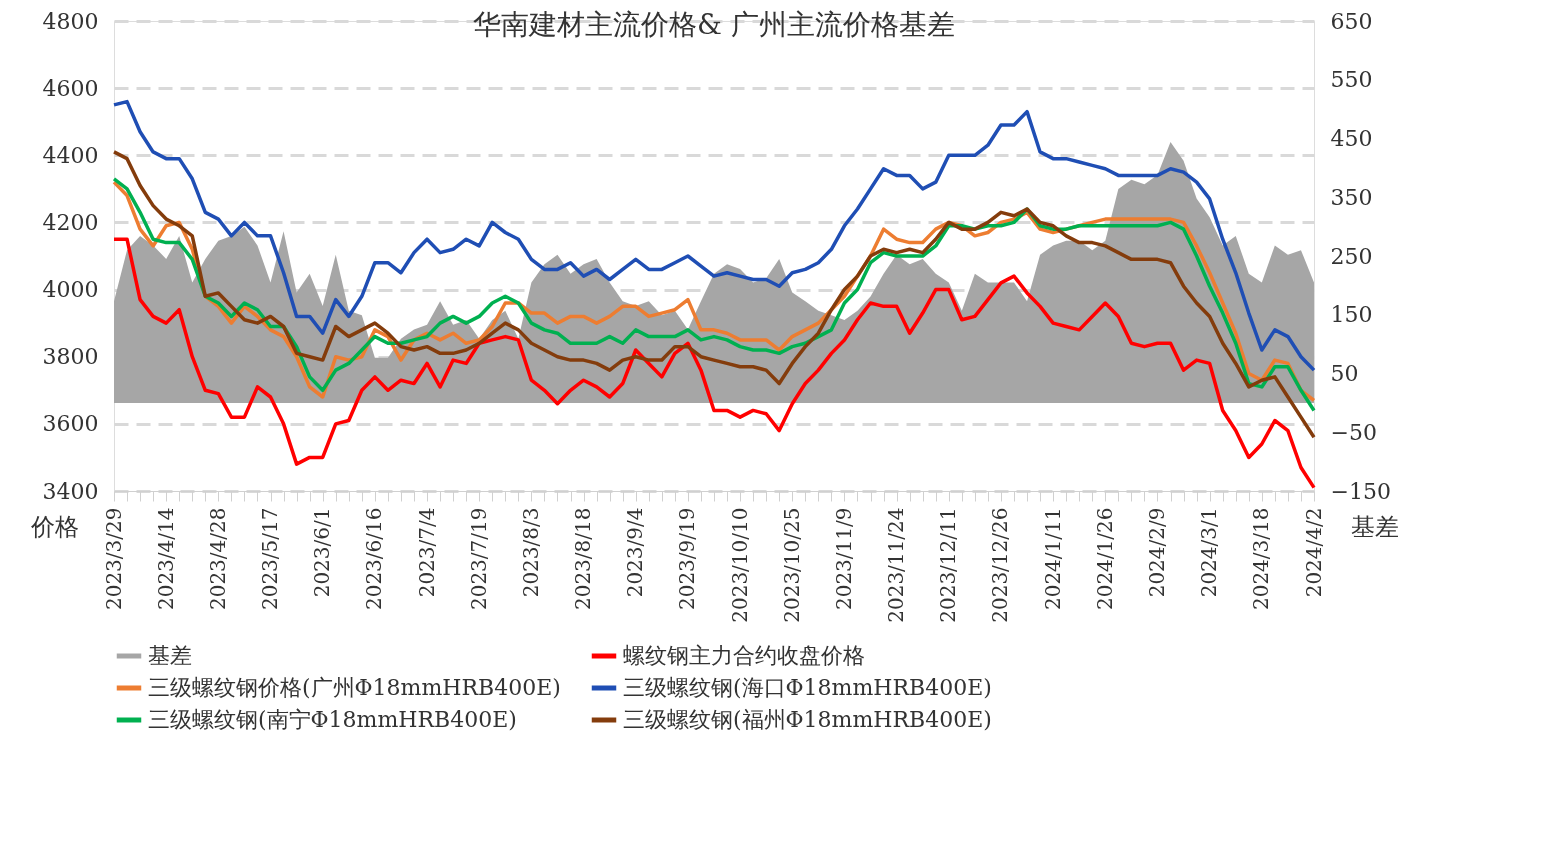 This screenshot has width=1564, height=863. I want to click on y-tick-label: 4600, so click(70, 88).